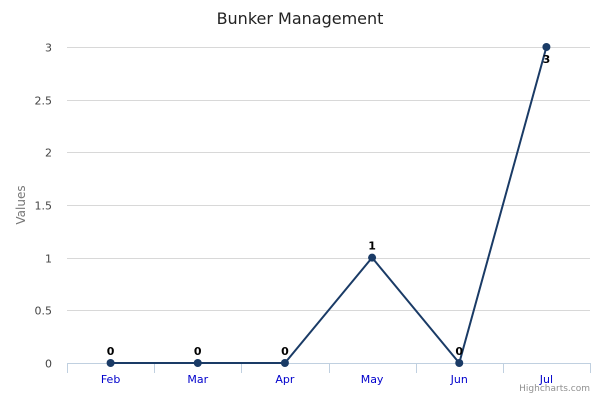 Image resolution: width=600 pixels, height=404 pixels. I want to click on y-axis-title: Values, so click(21, 204).